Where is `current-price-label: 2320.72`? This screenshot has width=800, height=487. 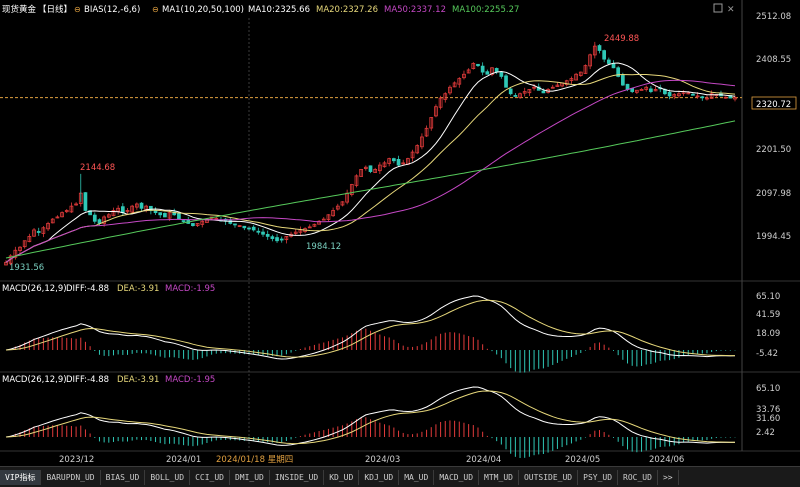
current-price-label: 2320.72 is located at coordinates (773, 105).